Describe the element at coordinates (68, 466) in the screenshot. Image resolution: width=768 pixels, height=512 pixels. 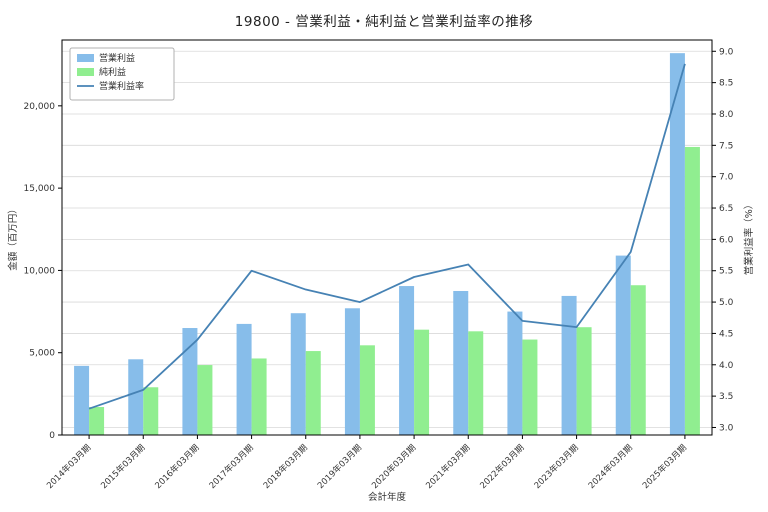
I see `x-tick-label: 2014年03月期` at that location.